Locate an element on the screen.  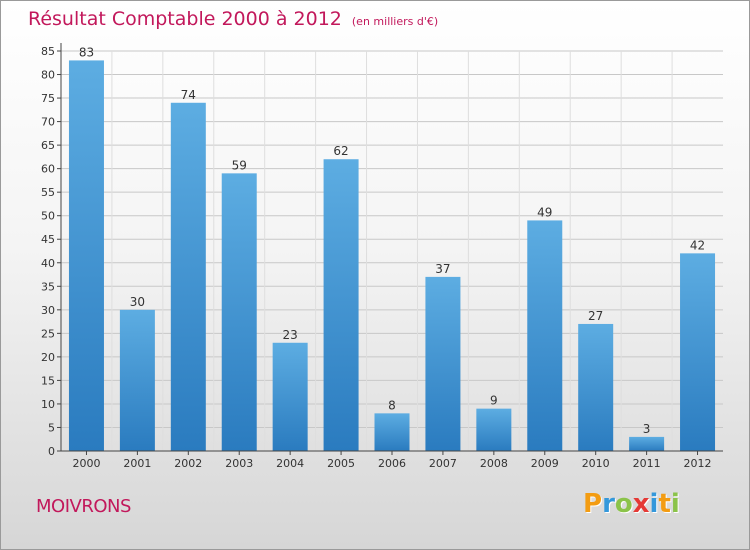
y-tick-label: 35 is located at coordinates (48, 286).